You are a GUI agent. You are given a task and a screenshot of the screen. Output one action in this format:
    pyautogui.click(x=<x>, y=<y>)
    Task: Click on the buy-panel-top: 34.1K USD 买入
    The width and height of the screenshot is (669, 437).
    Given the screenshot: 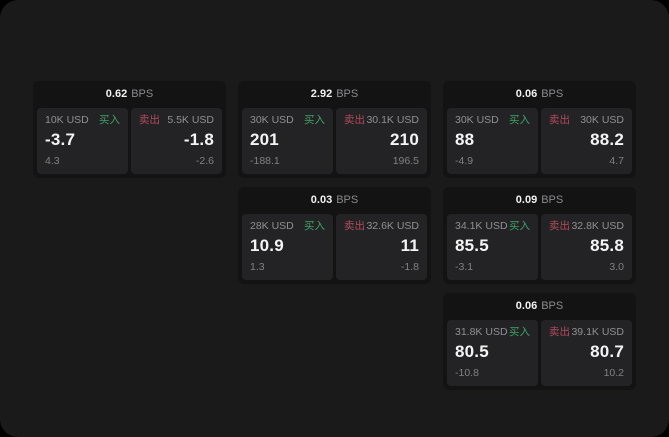 What is the action you would take?
    pyautogui.click(x=492, y=226)
    